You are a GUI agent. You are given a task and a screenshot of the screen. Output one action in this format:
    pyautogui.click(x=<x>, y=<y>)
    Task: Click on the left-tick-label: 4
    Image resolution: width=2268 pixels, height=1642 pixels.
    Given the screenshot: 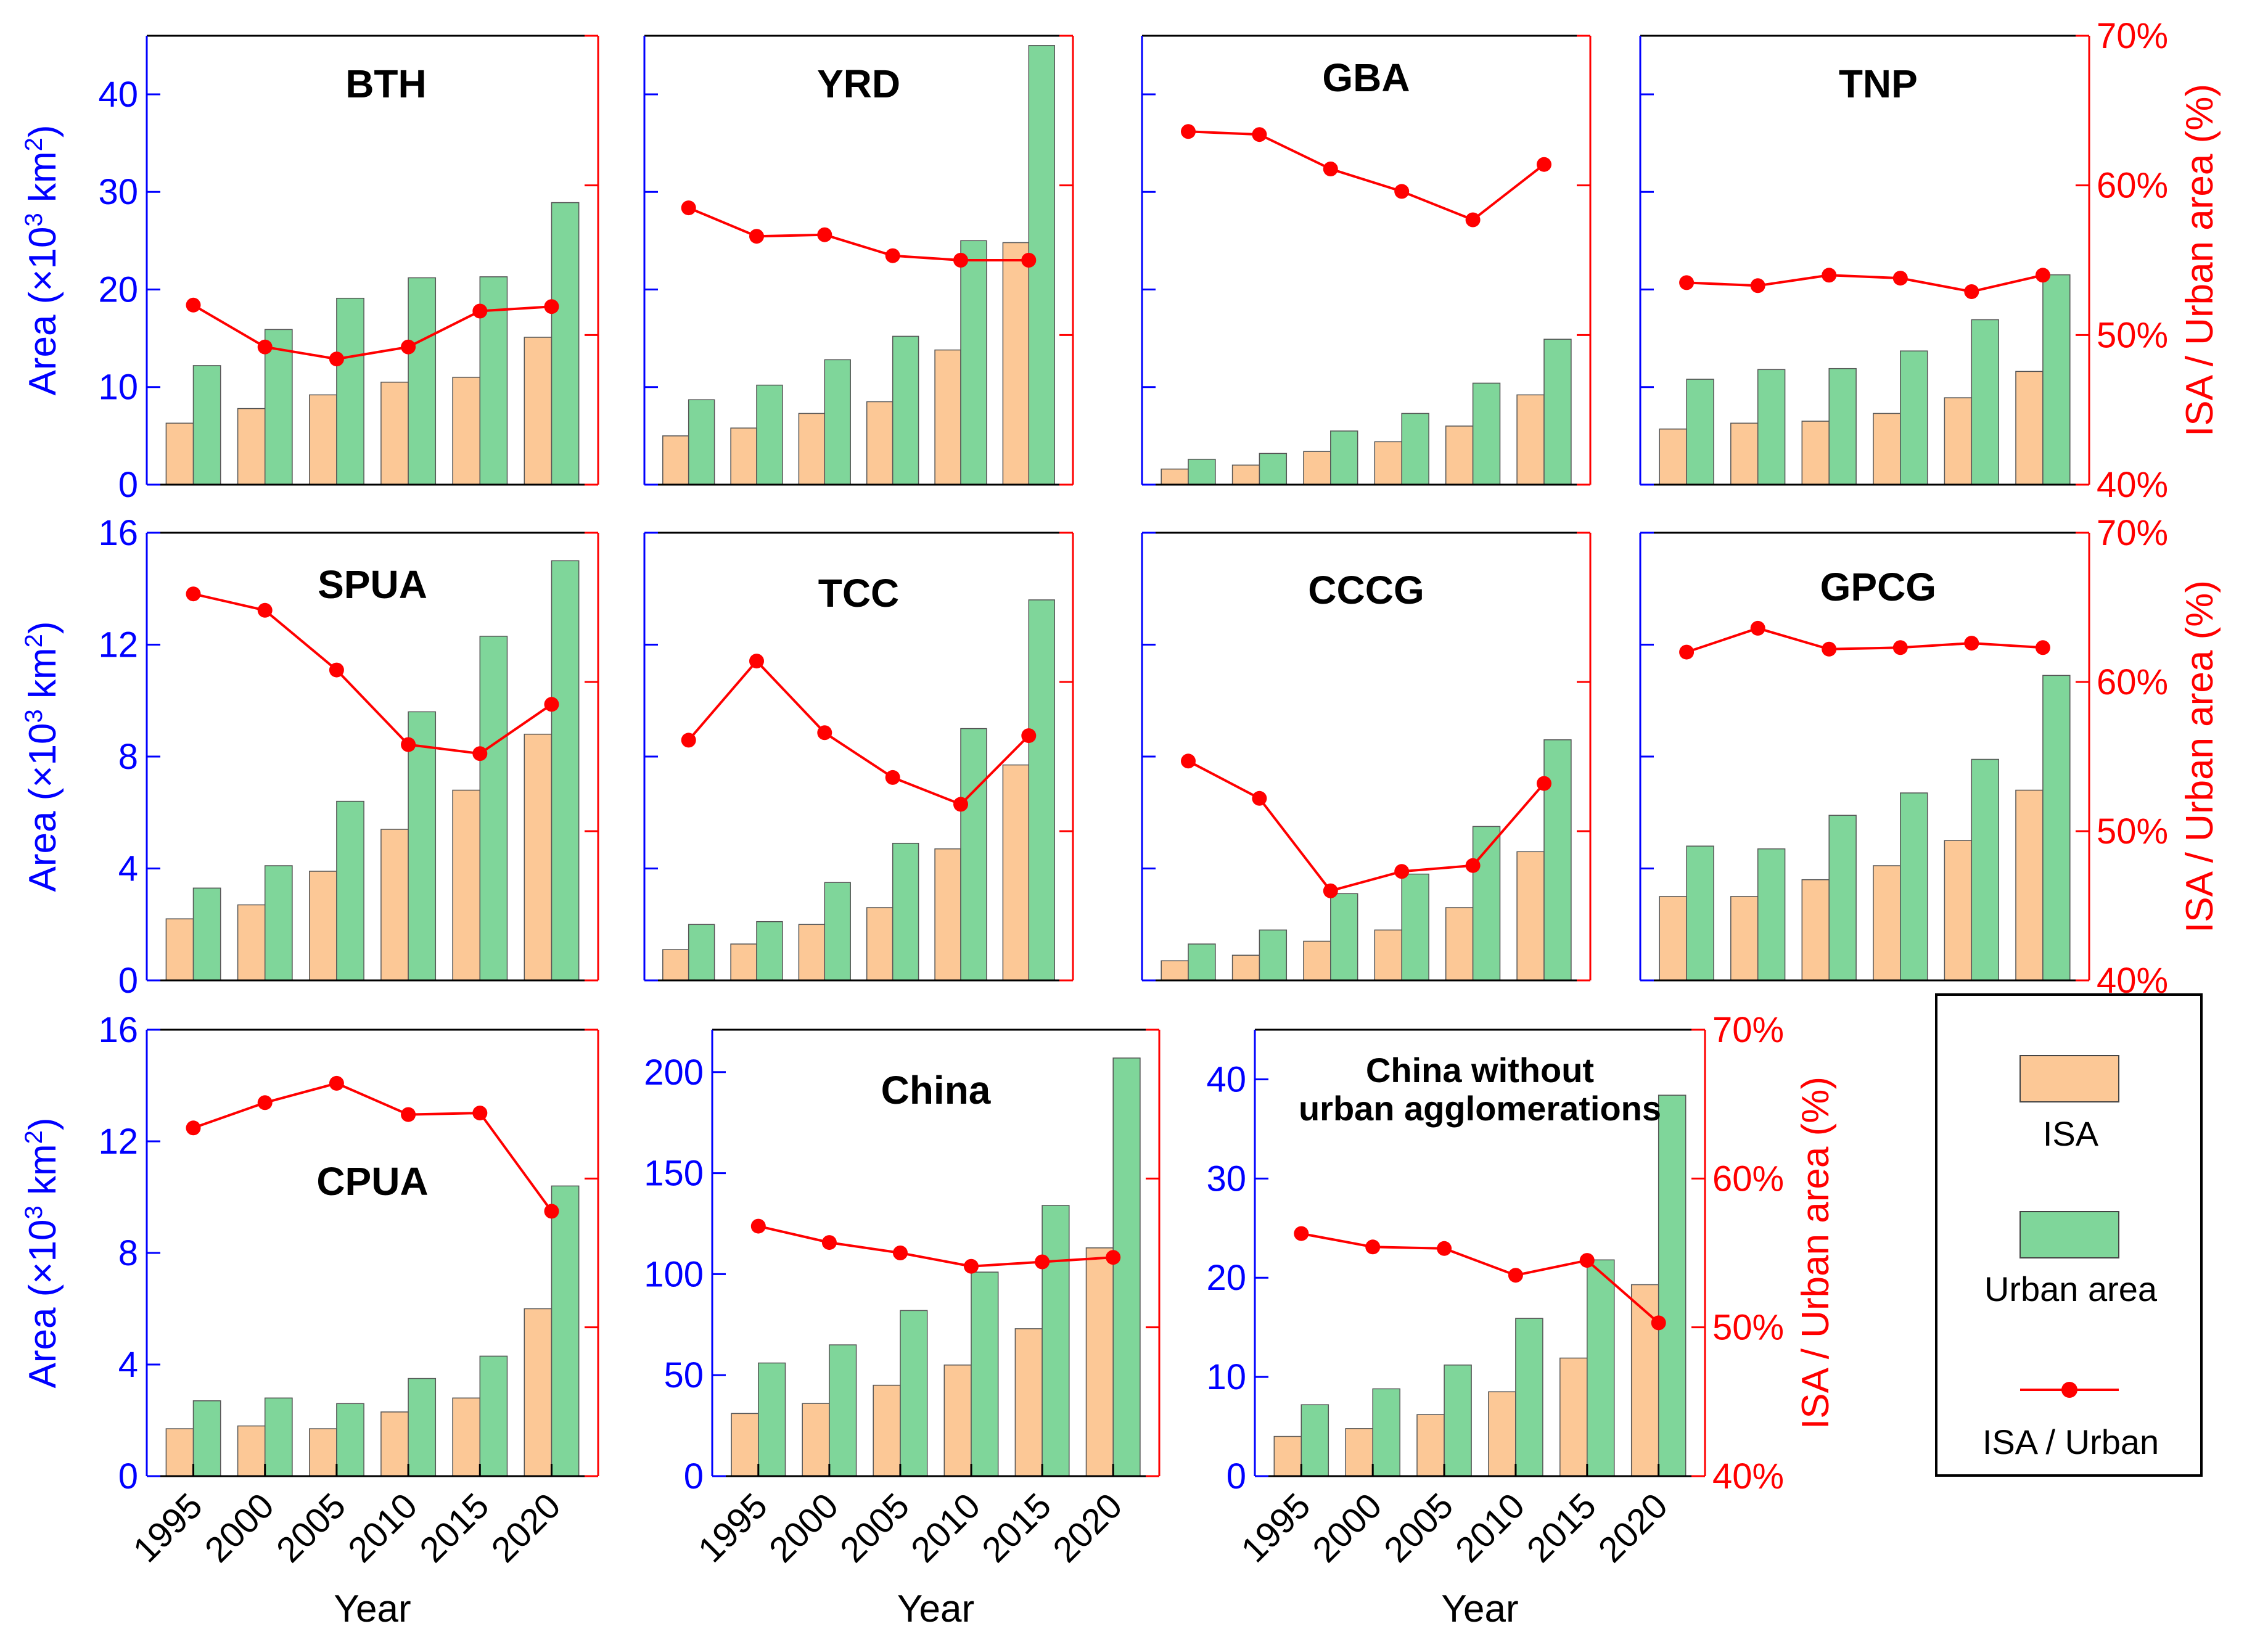 What is the action you would take?
    pyautogui.click(x=128, y=1365)
    